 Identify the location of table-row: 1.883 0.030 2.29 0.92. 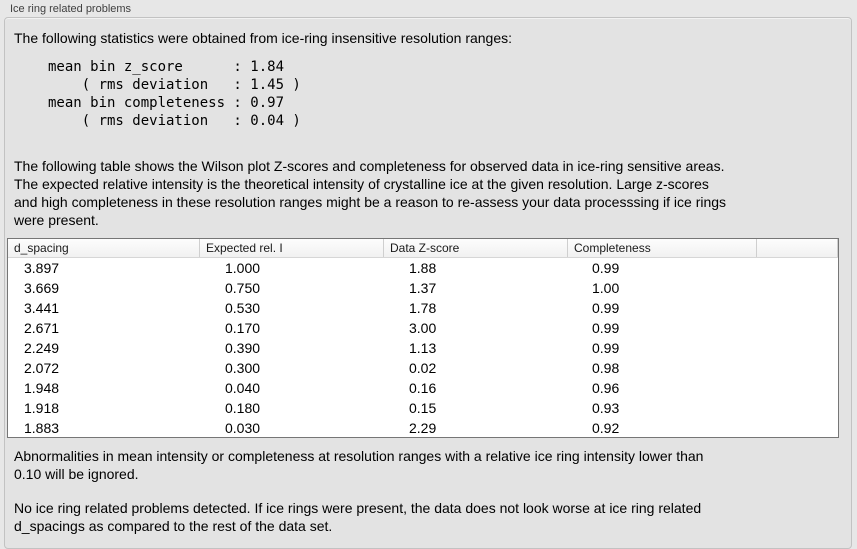
(423, 428).